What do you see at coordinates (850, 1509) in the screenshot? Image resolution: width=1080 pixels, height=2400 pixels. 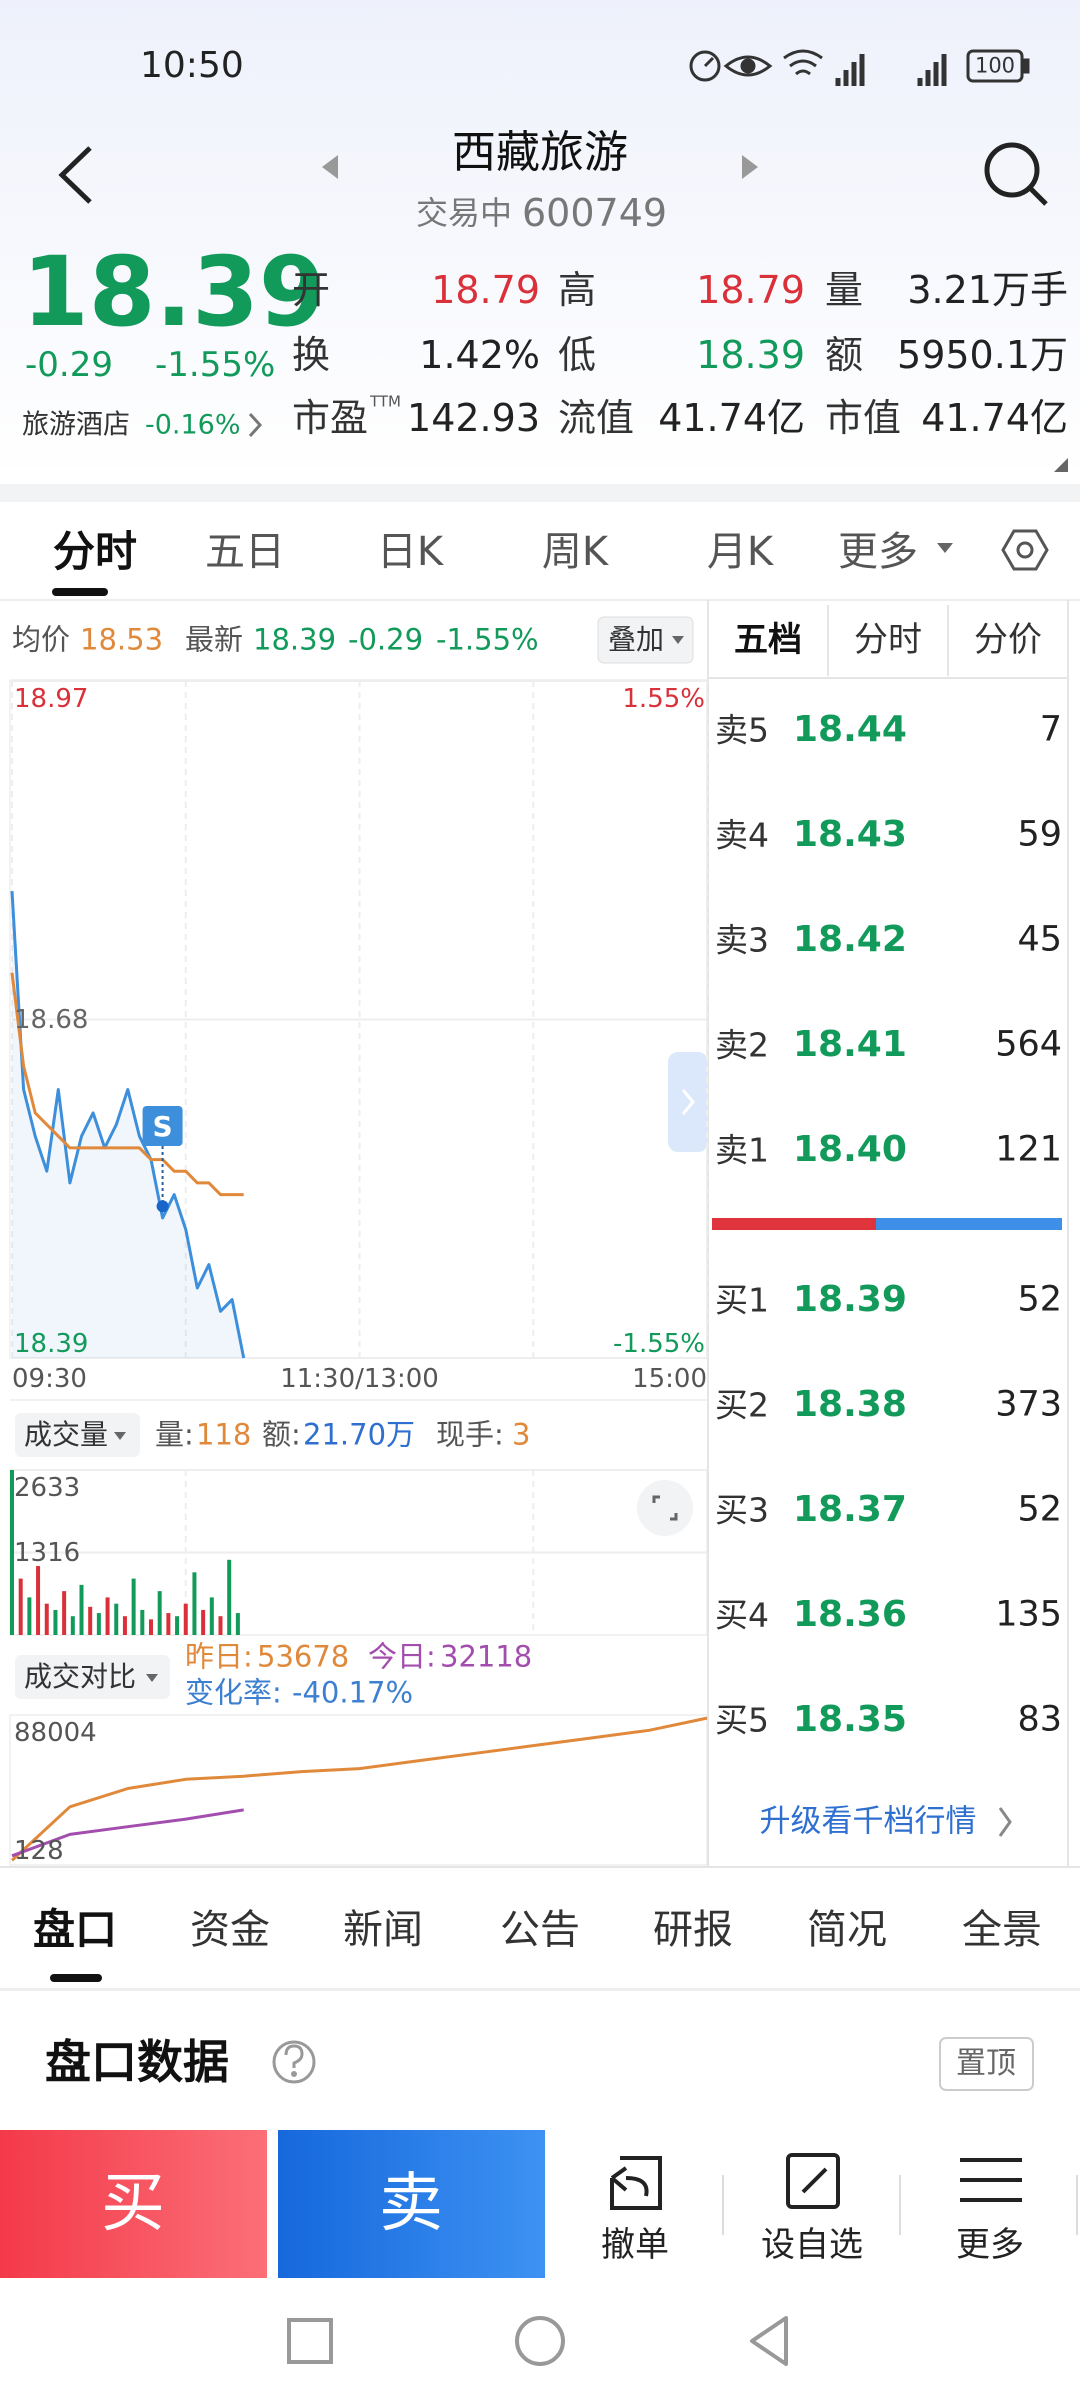 I see `book-price: 18.37` at bounding box center [850, 1509].